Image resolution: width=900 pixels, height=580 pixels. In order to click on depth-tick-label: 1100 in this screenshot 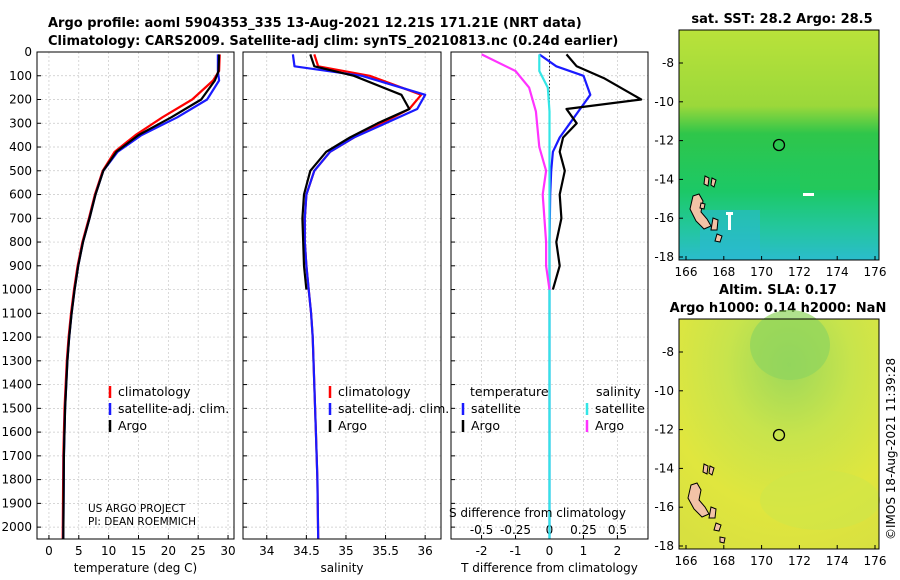, I will do `click(16, 313)`.